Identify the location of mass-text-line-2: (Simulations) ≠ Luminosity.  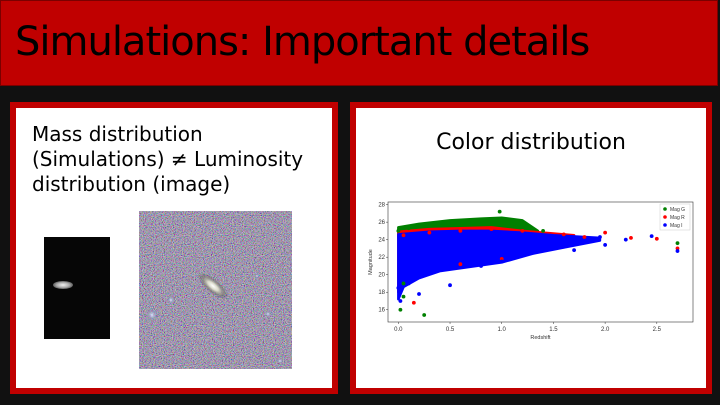
(168, 159).